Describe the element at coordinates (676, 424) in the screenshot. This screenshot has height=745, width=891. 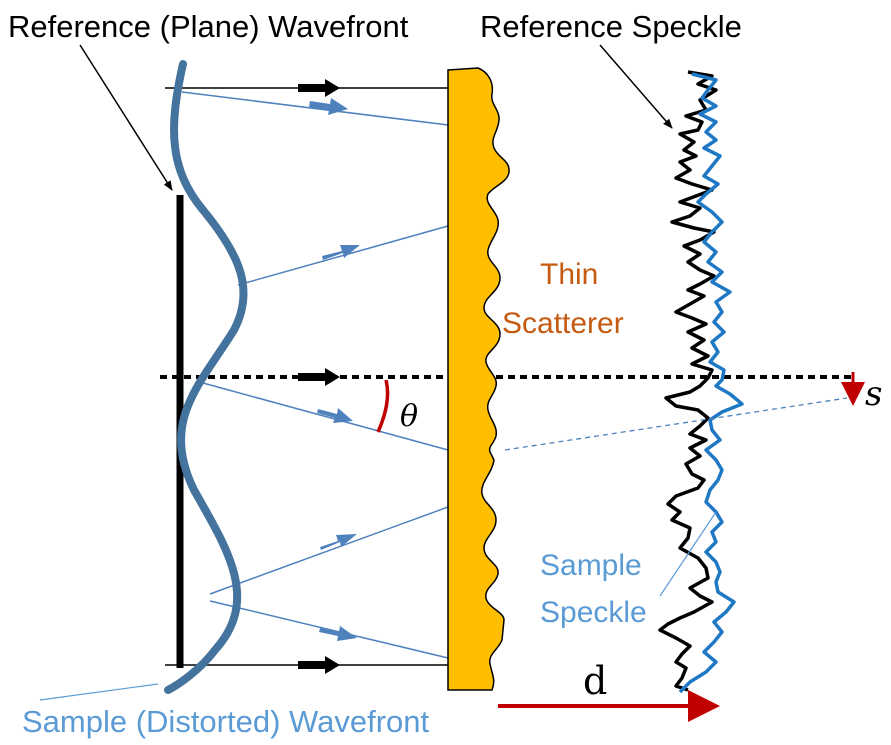
I see `propagated-ray` at that location.